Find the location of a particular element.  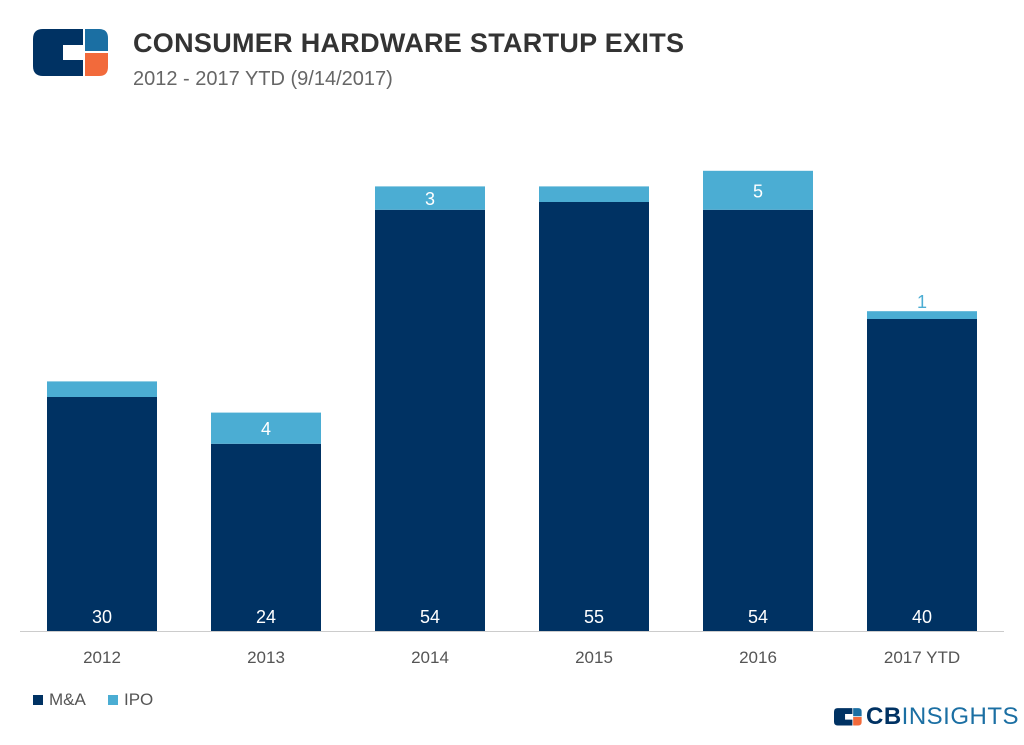

bar-ma-2012 is located at coordinates (102, 514).